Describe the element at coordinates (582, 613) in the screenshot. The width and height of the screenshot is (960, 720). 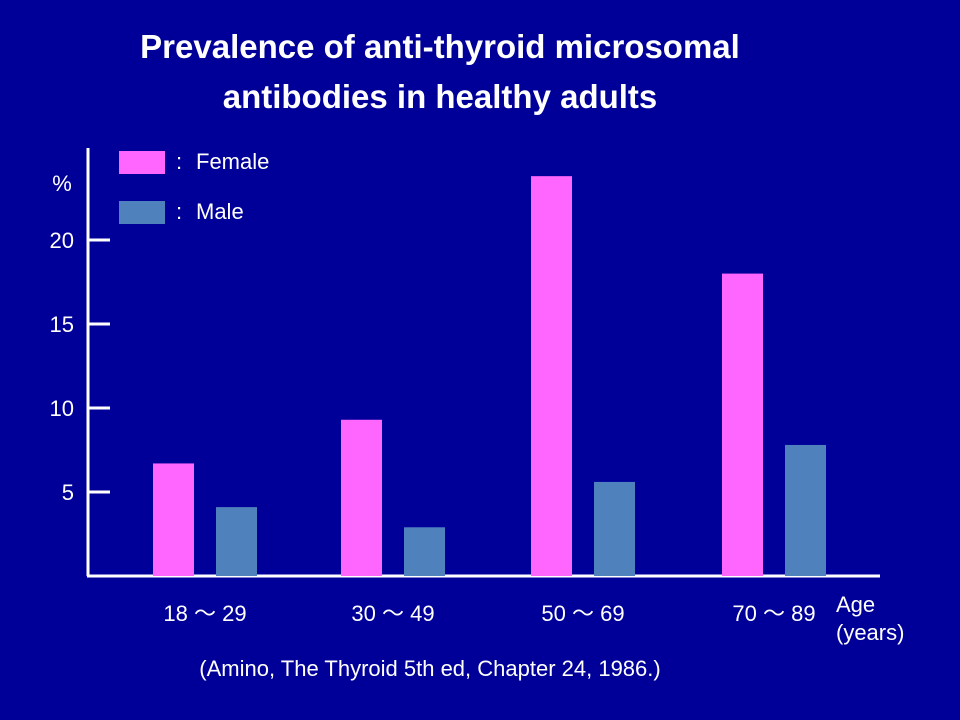
I see `x-category-label: 50 ～ 69` at that location.